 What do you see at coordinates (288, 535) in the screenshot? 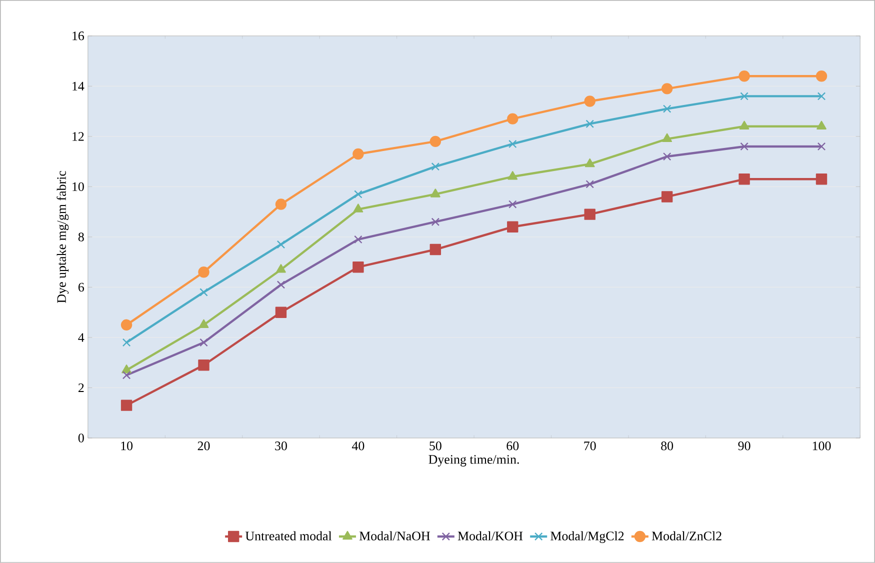
I see `legend-label: Untreated modal` at bounding box center [288, 535].